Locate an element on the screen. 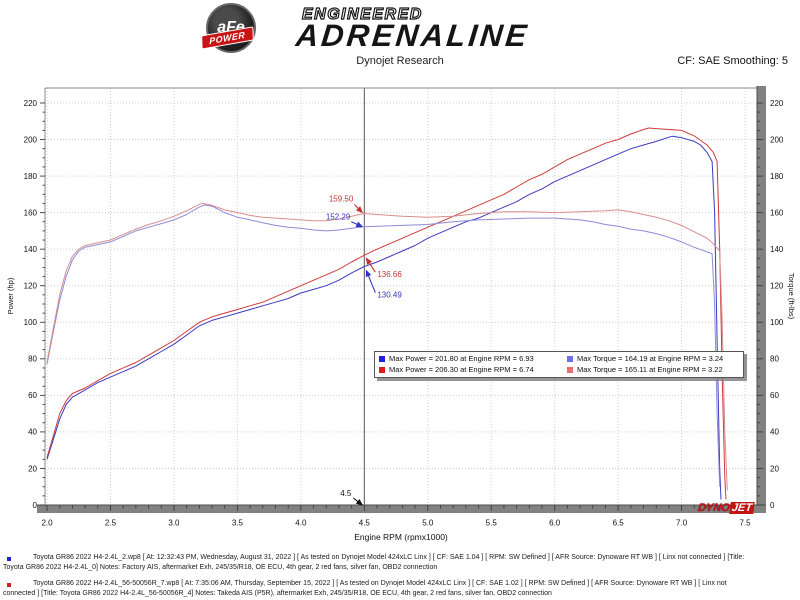 The height and width of the screenshot is (600, 800). svg-text: 5.5 is located at coordinates (492, 523).